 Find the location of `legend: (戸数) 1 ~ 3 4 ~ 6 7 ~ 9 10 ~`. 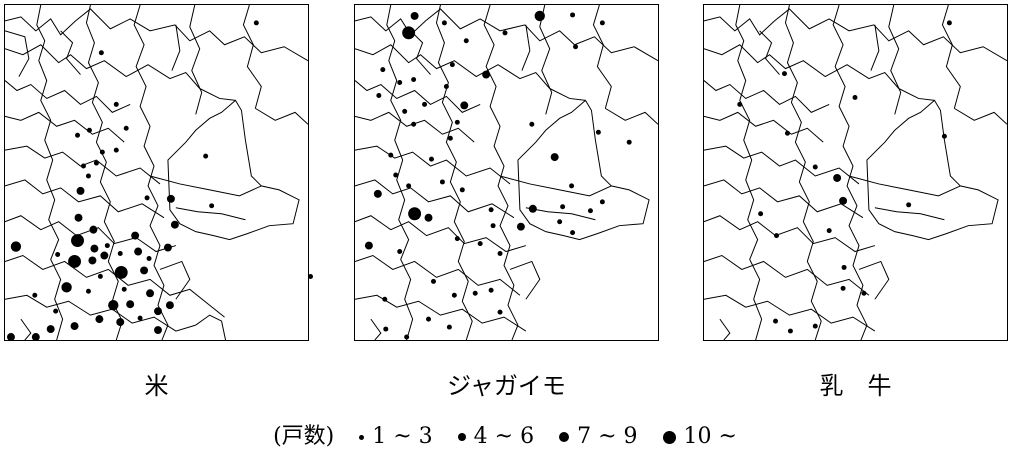

legend: (戸数) 1 ~ 3 4 ~ 6 7 ~ 9 10 ~ is located at coordinates (505, 434).